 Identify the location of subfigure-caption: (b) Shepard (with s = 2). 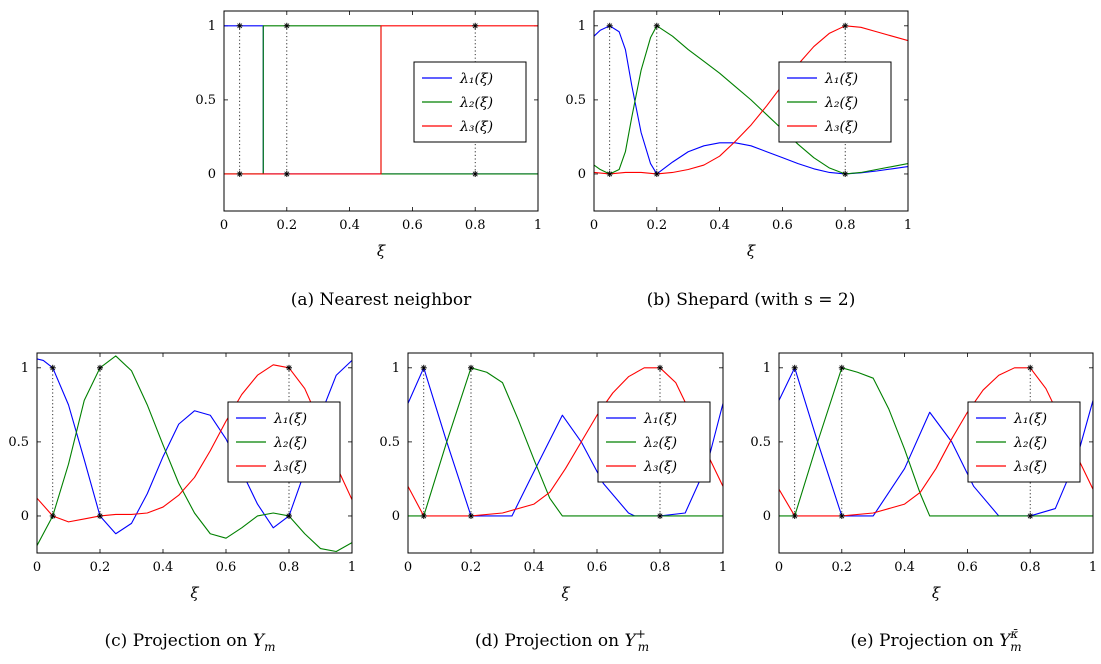
(751, 300).